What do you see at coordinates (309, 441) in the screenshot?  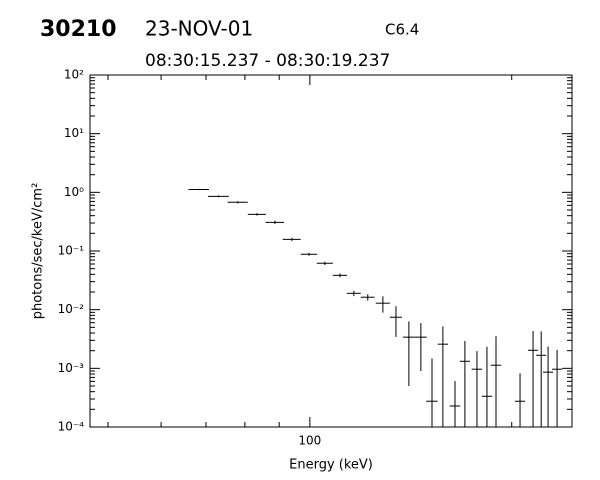 I see `x-tick-label: 100` at bounding box center [309, 441].